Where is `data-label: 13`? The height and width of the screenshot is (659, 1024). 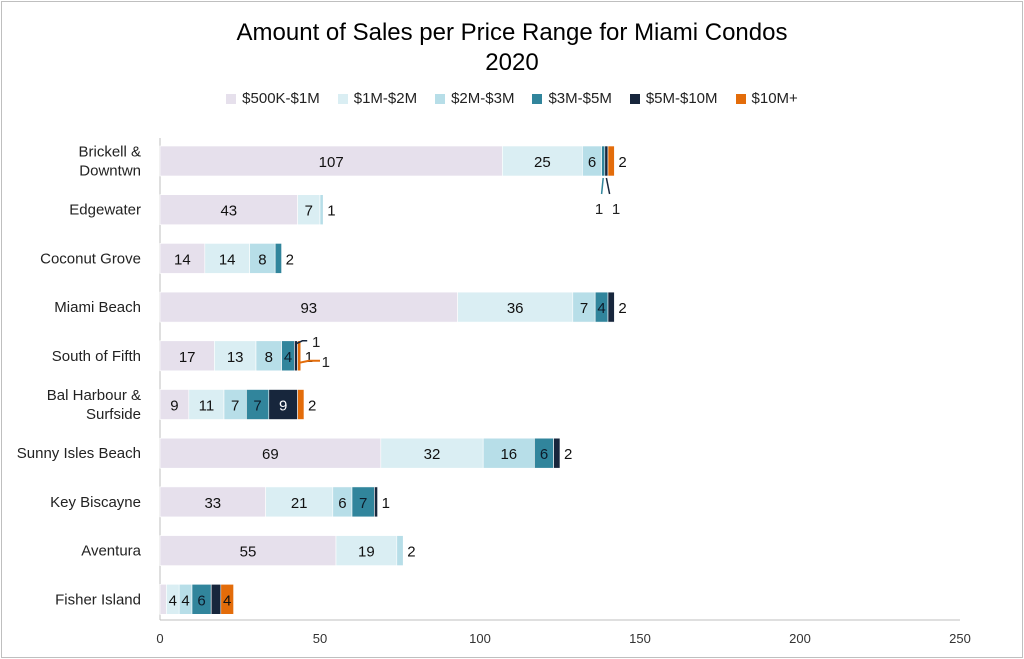 data-label: 13 is located at coordinates (235, 357).